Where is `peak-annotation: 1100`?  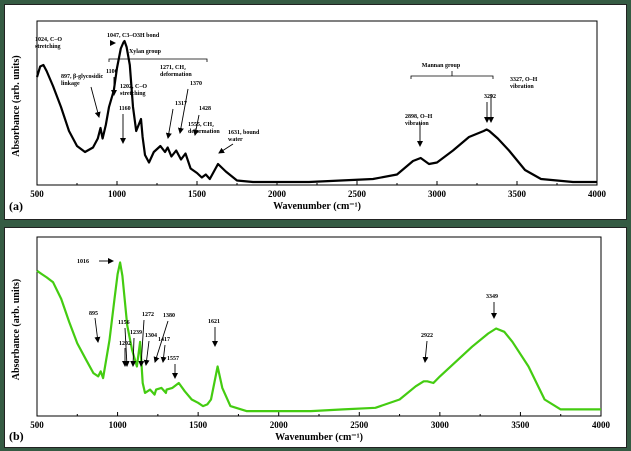
peak-annotation: 1100 is located at coordinates (112, 72).